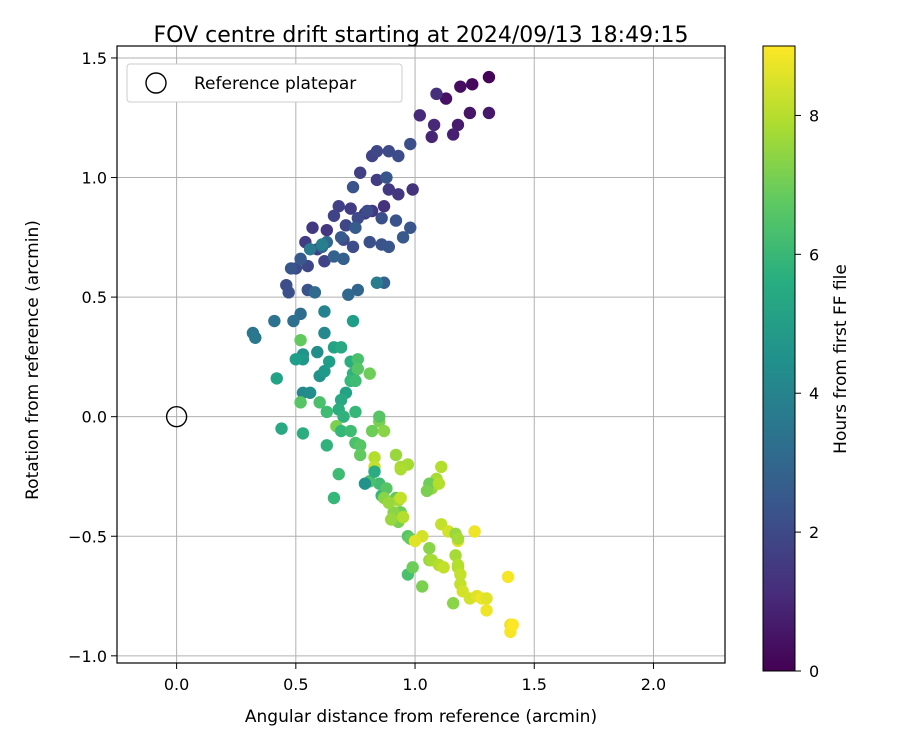 The width and height of the screenshot is (900, 750). What do you see at coordinates (94, 58) in the screenshot?
I see `y-tick-label: 1.5` at bounding box center [94, 58].